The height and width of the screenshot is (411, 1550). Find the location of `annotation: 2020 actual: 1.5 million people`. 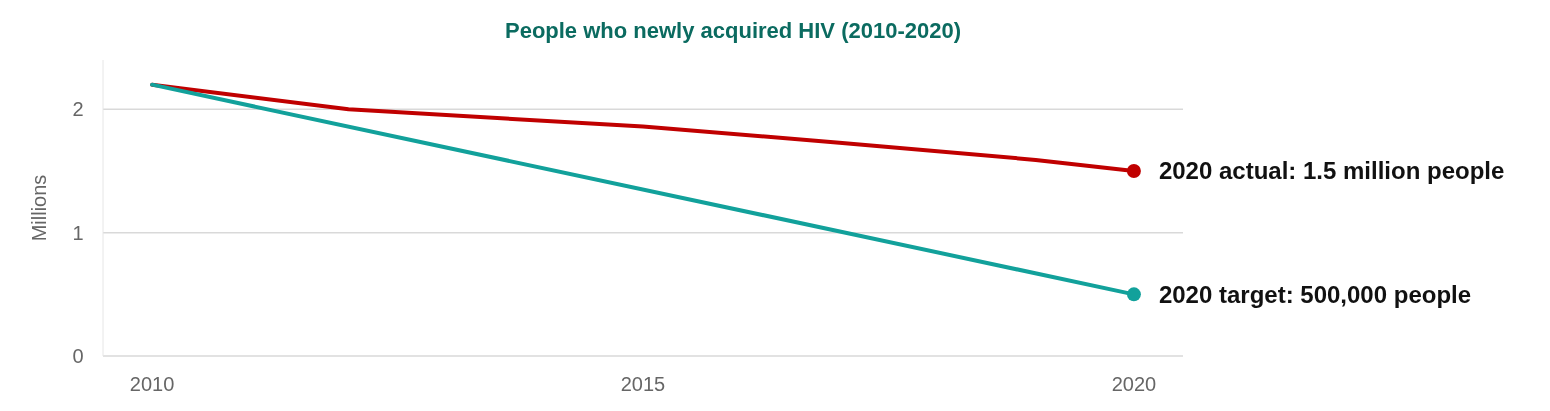

annotation: 2020 actual: 1.5 million people is located at coordinates (1331, 171).